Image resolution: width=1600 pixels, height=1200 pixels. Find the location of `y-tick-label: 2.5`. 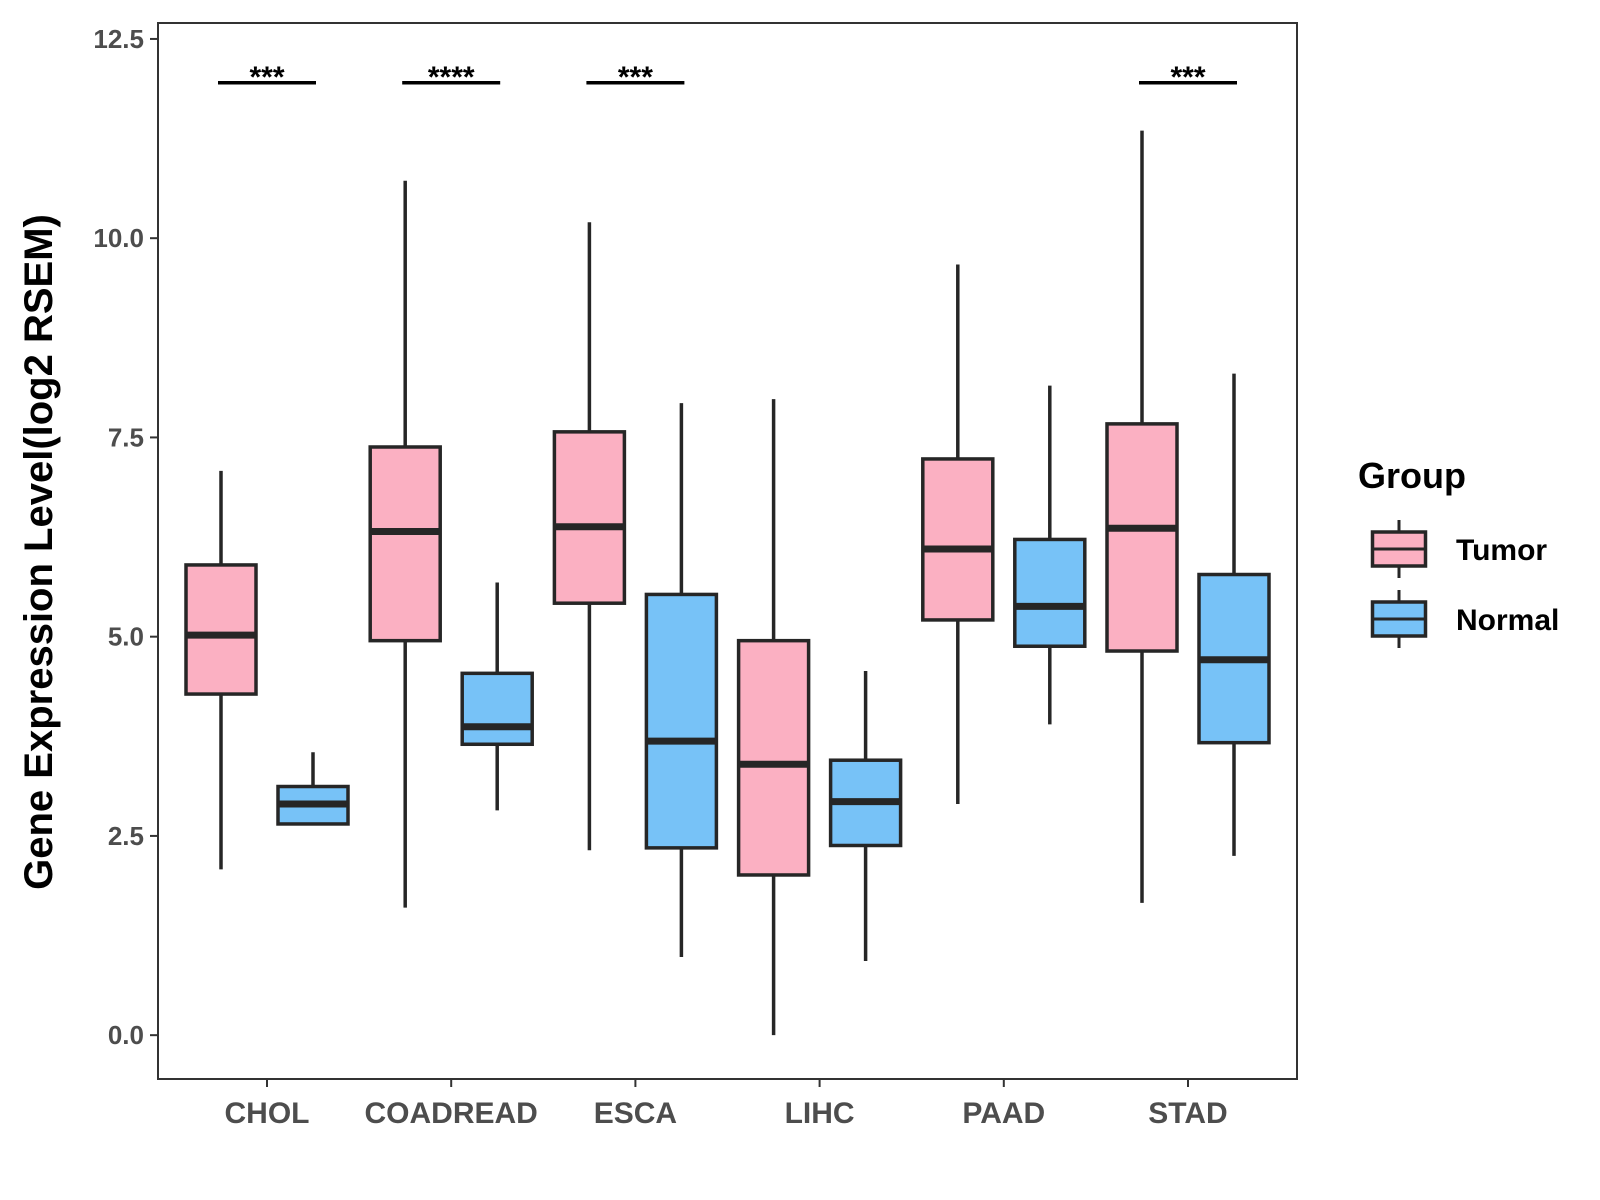

y-tick-label: 2.5 is located at coordinates (126, 836).